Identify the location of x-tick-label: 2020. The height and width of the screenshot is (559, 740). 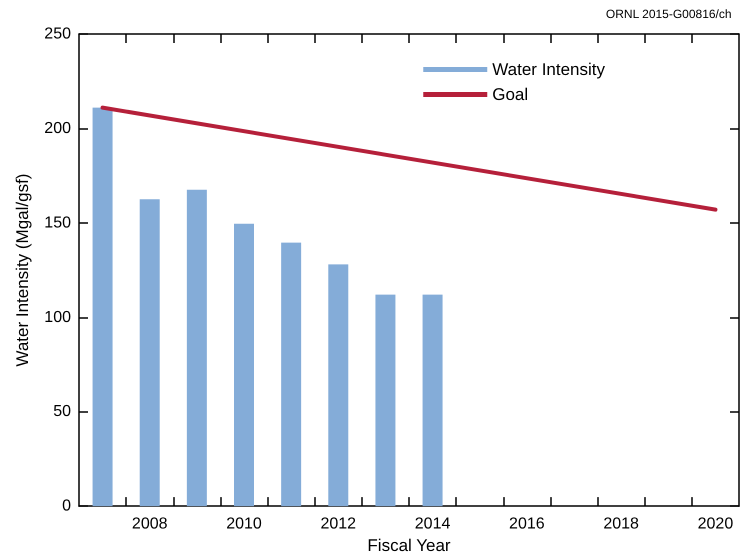
(716, 524).